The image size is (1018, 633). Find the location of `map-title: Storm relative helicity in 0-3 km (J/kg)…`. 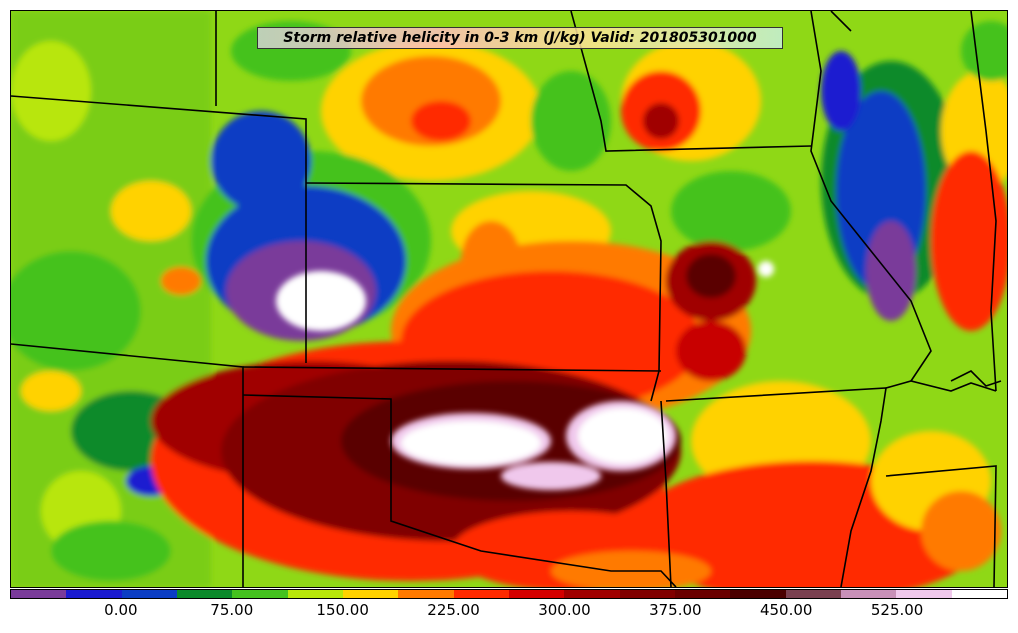

map-title: Storm relative helicity in 0-3 km (J/kg)… is located at coordinates (520, 38).